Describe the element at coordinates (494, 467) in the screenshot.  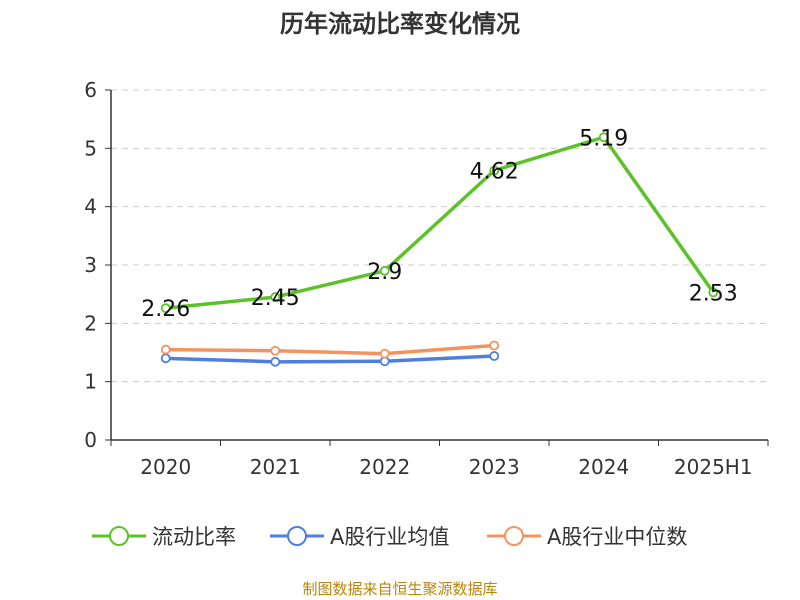
I see `x-tick-label: 2023` at that location.